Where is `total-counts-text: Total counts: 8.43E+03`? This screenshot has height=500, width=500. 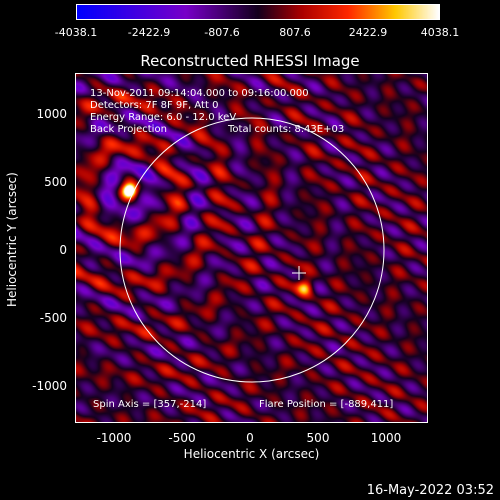 total-counts-text: Total counts: 8.43E+03 is located at coordinates (286, 129).